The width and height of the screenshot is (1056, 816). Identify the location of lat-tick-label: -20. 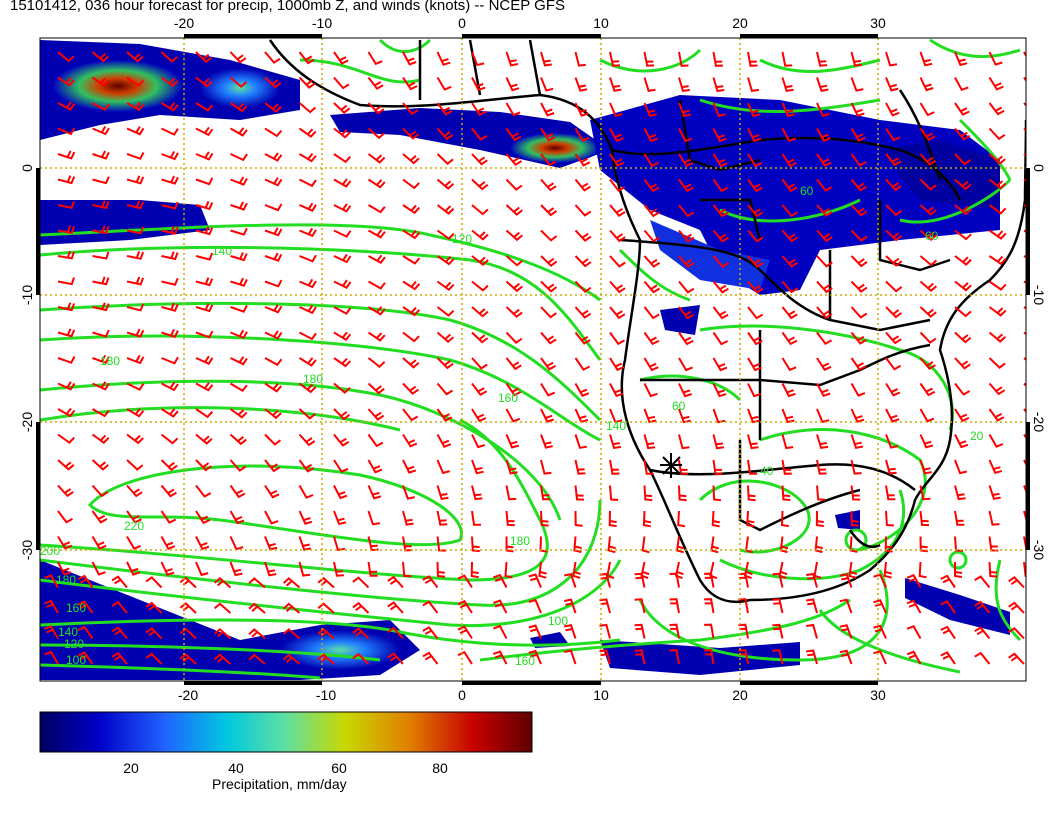
(27, 422).